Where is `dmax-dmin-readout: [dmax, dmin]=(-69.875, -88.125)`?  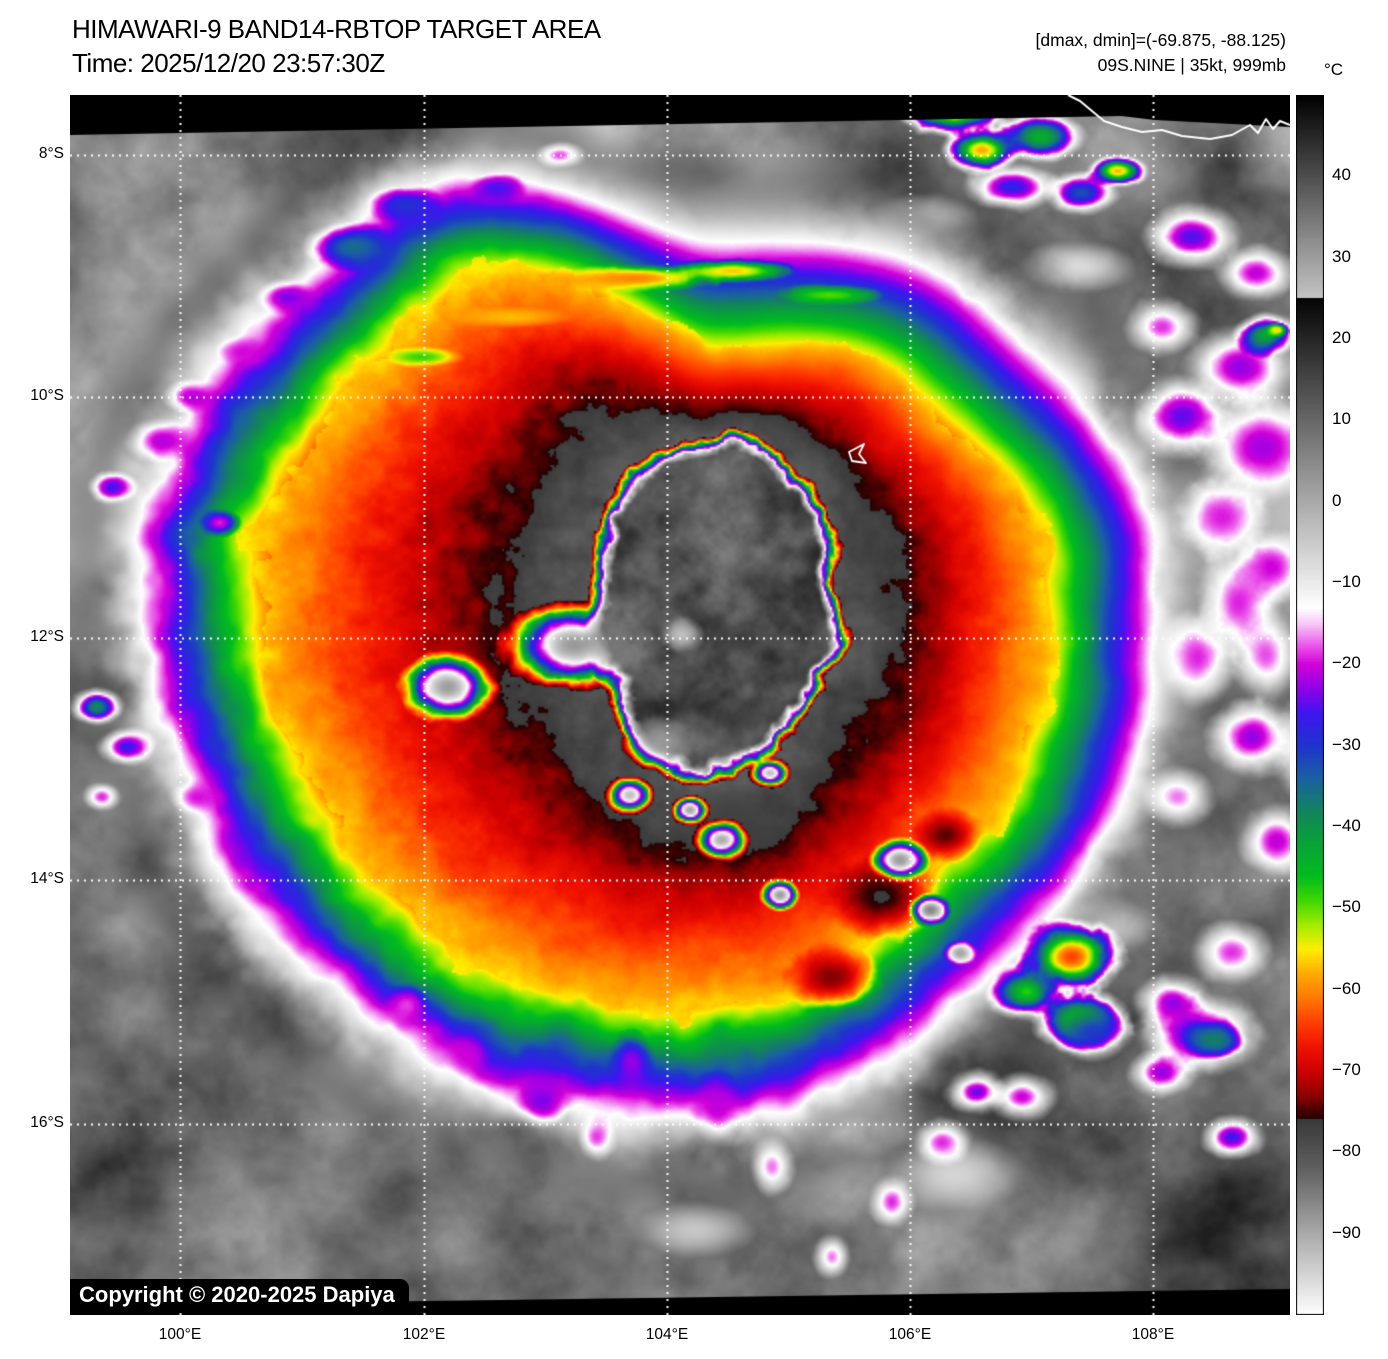 dmax-dmin-readout: [dmax, dmin]=(-69.875, -88.125) is located at coordinates (1160, 40).